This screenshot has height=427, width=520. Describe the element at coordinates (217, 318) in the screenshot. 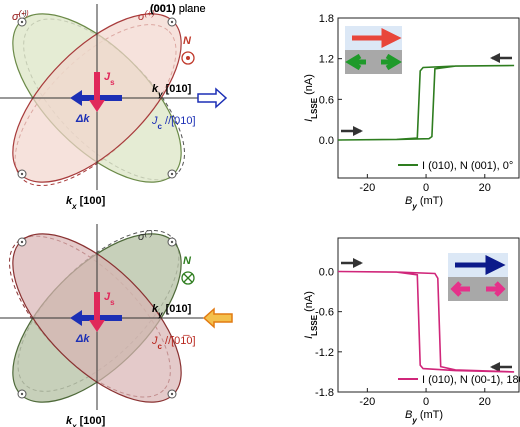

I see `charge-current-arrow` at that location.